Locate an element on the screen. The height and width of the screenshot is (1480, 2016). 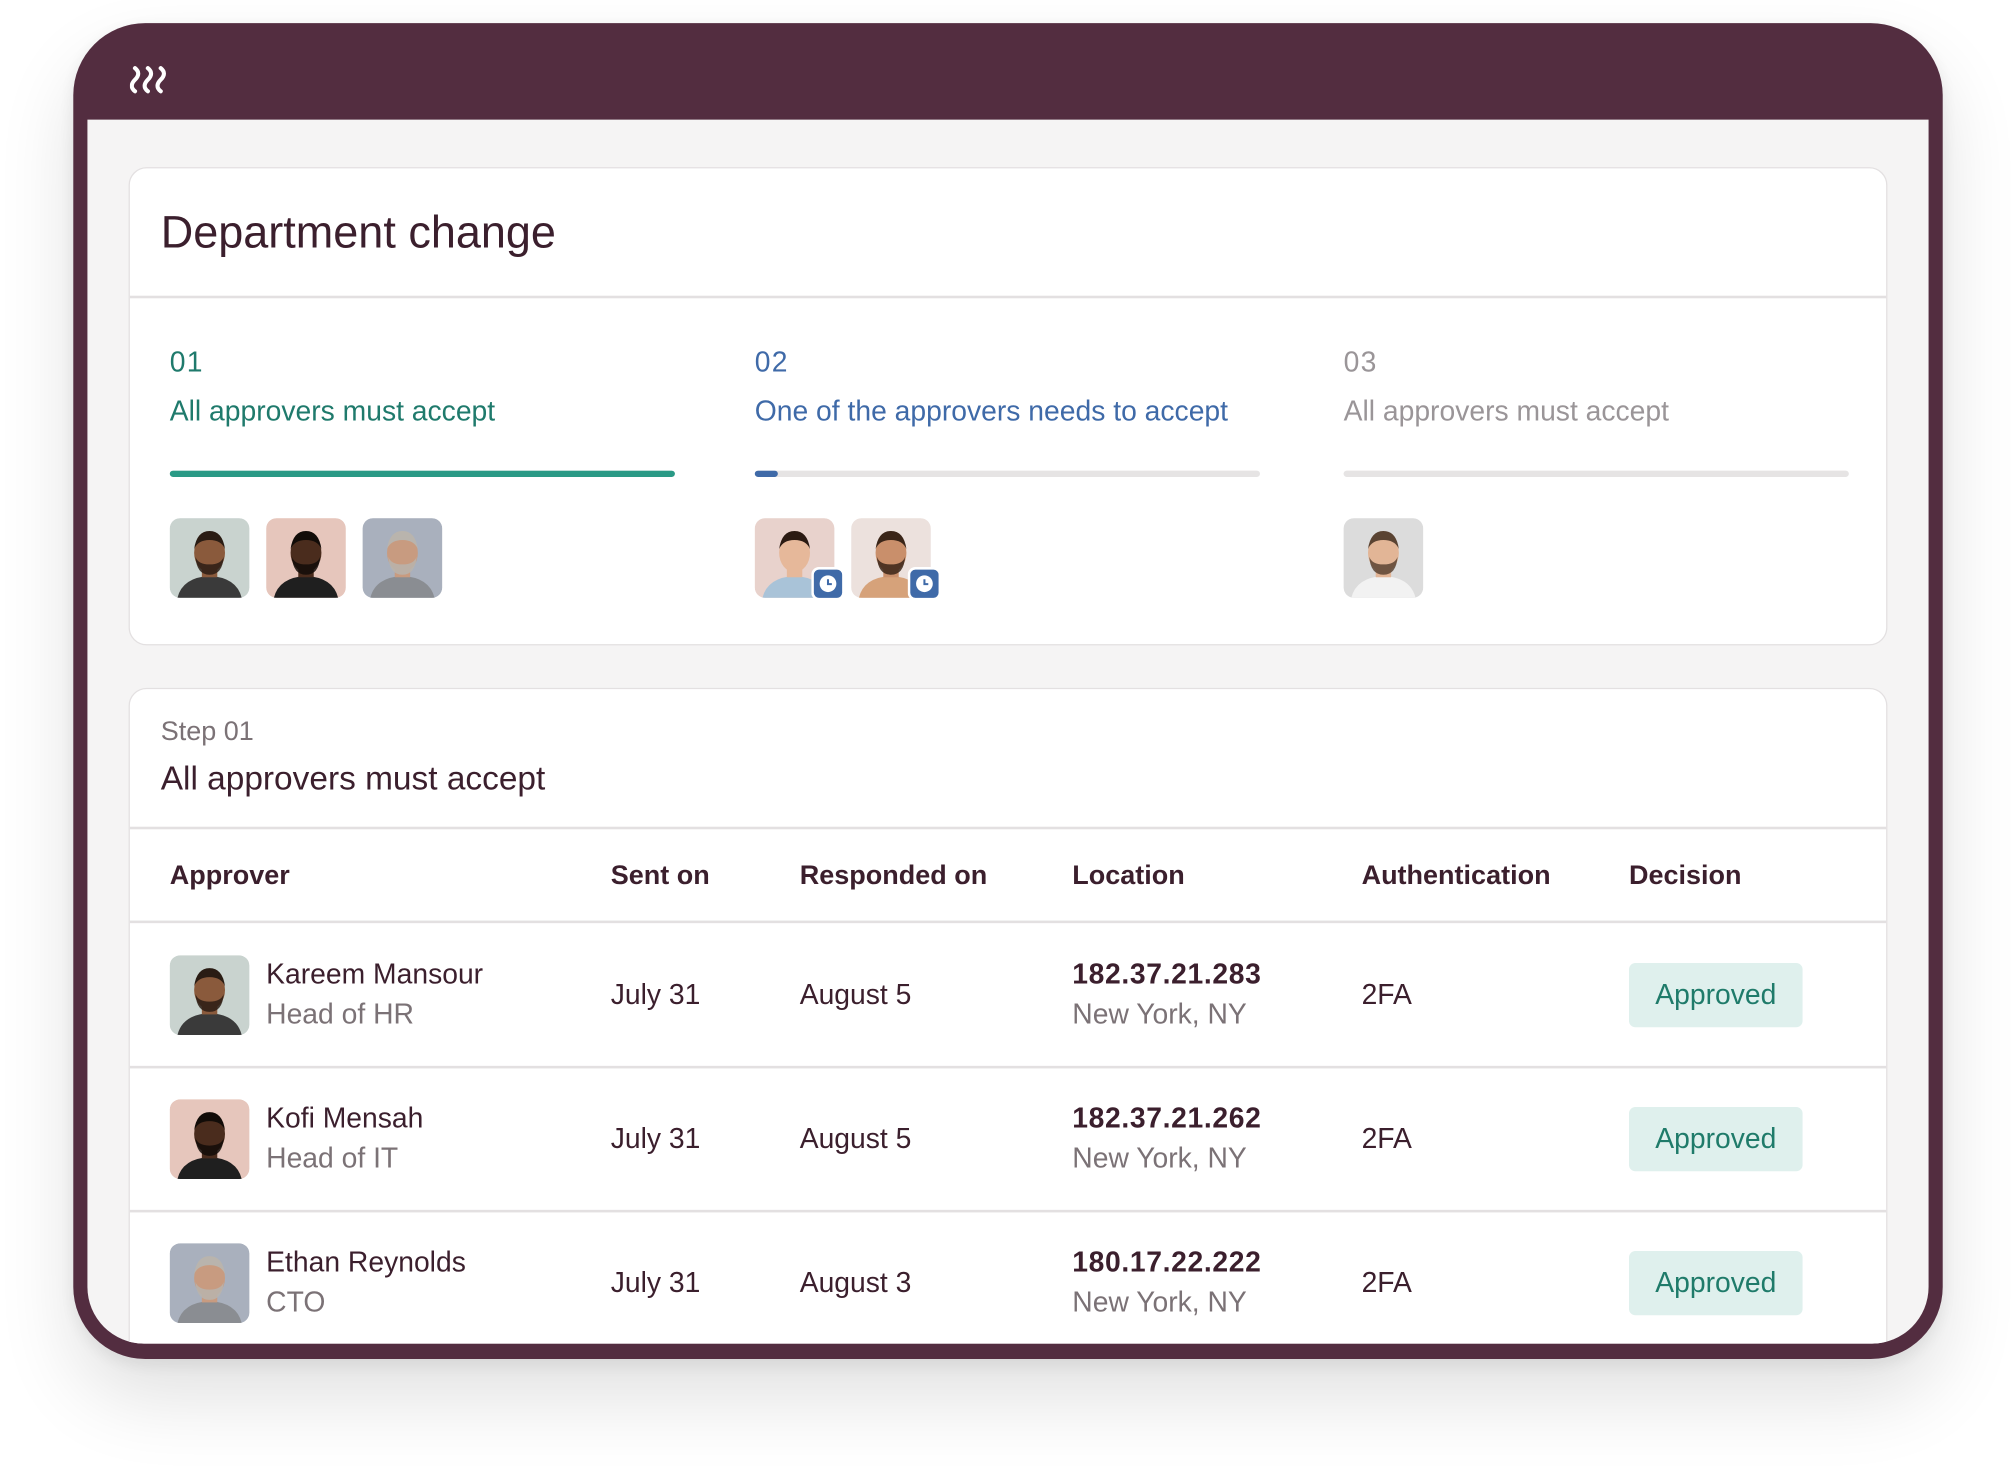
ip-address: 180.17.22.222 is located at coordinates (1167, 1261).